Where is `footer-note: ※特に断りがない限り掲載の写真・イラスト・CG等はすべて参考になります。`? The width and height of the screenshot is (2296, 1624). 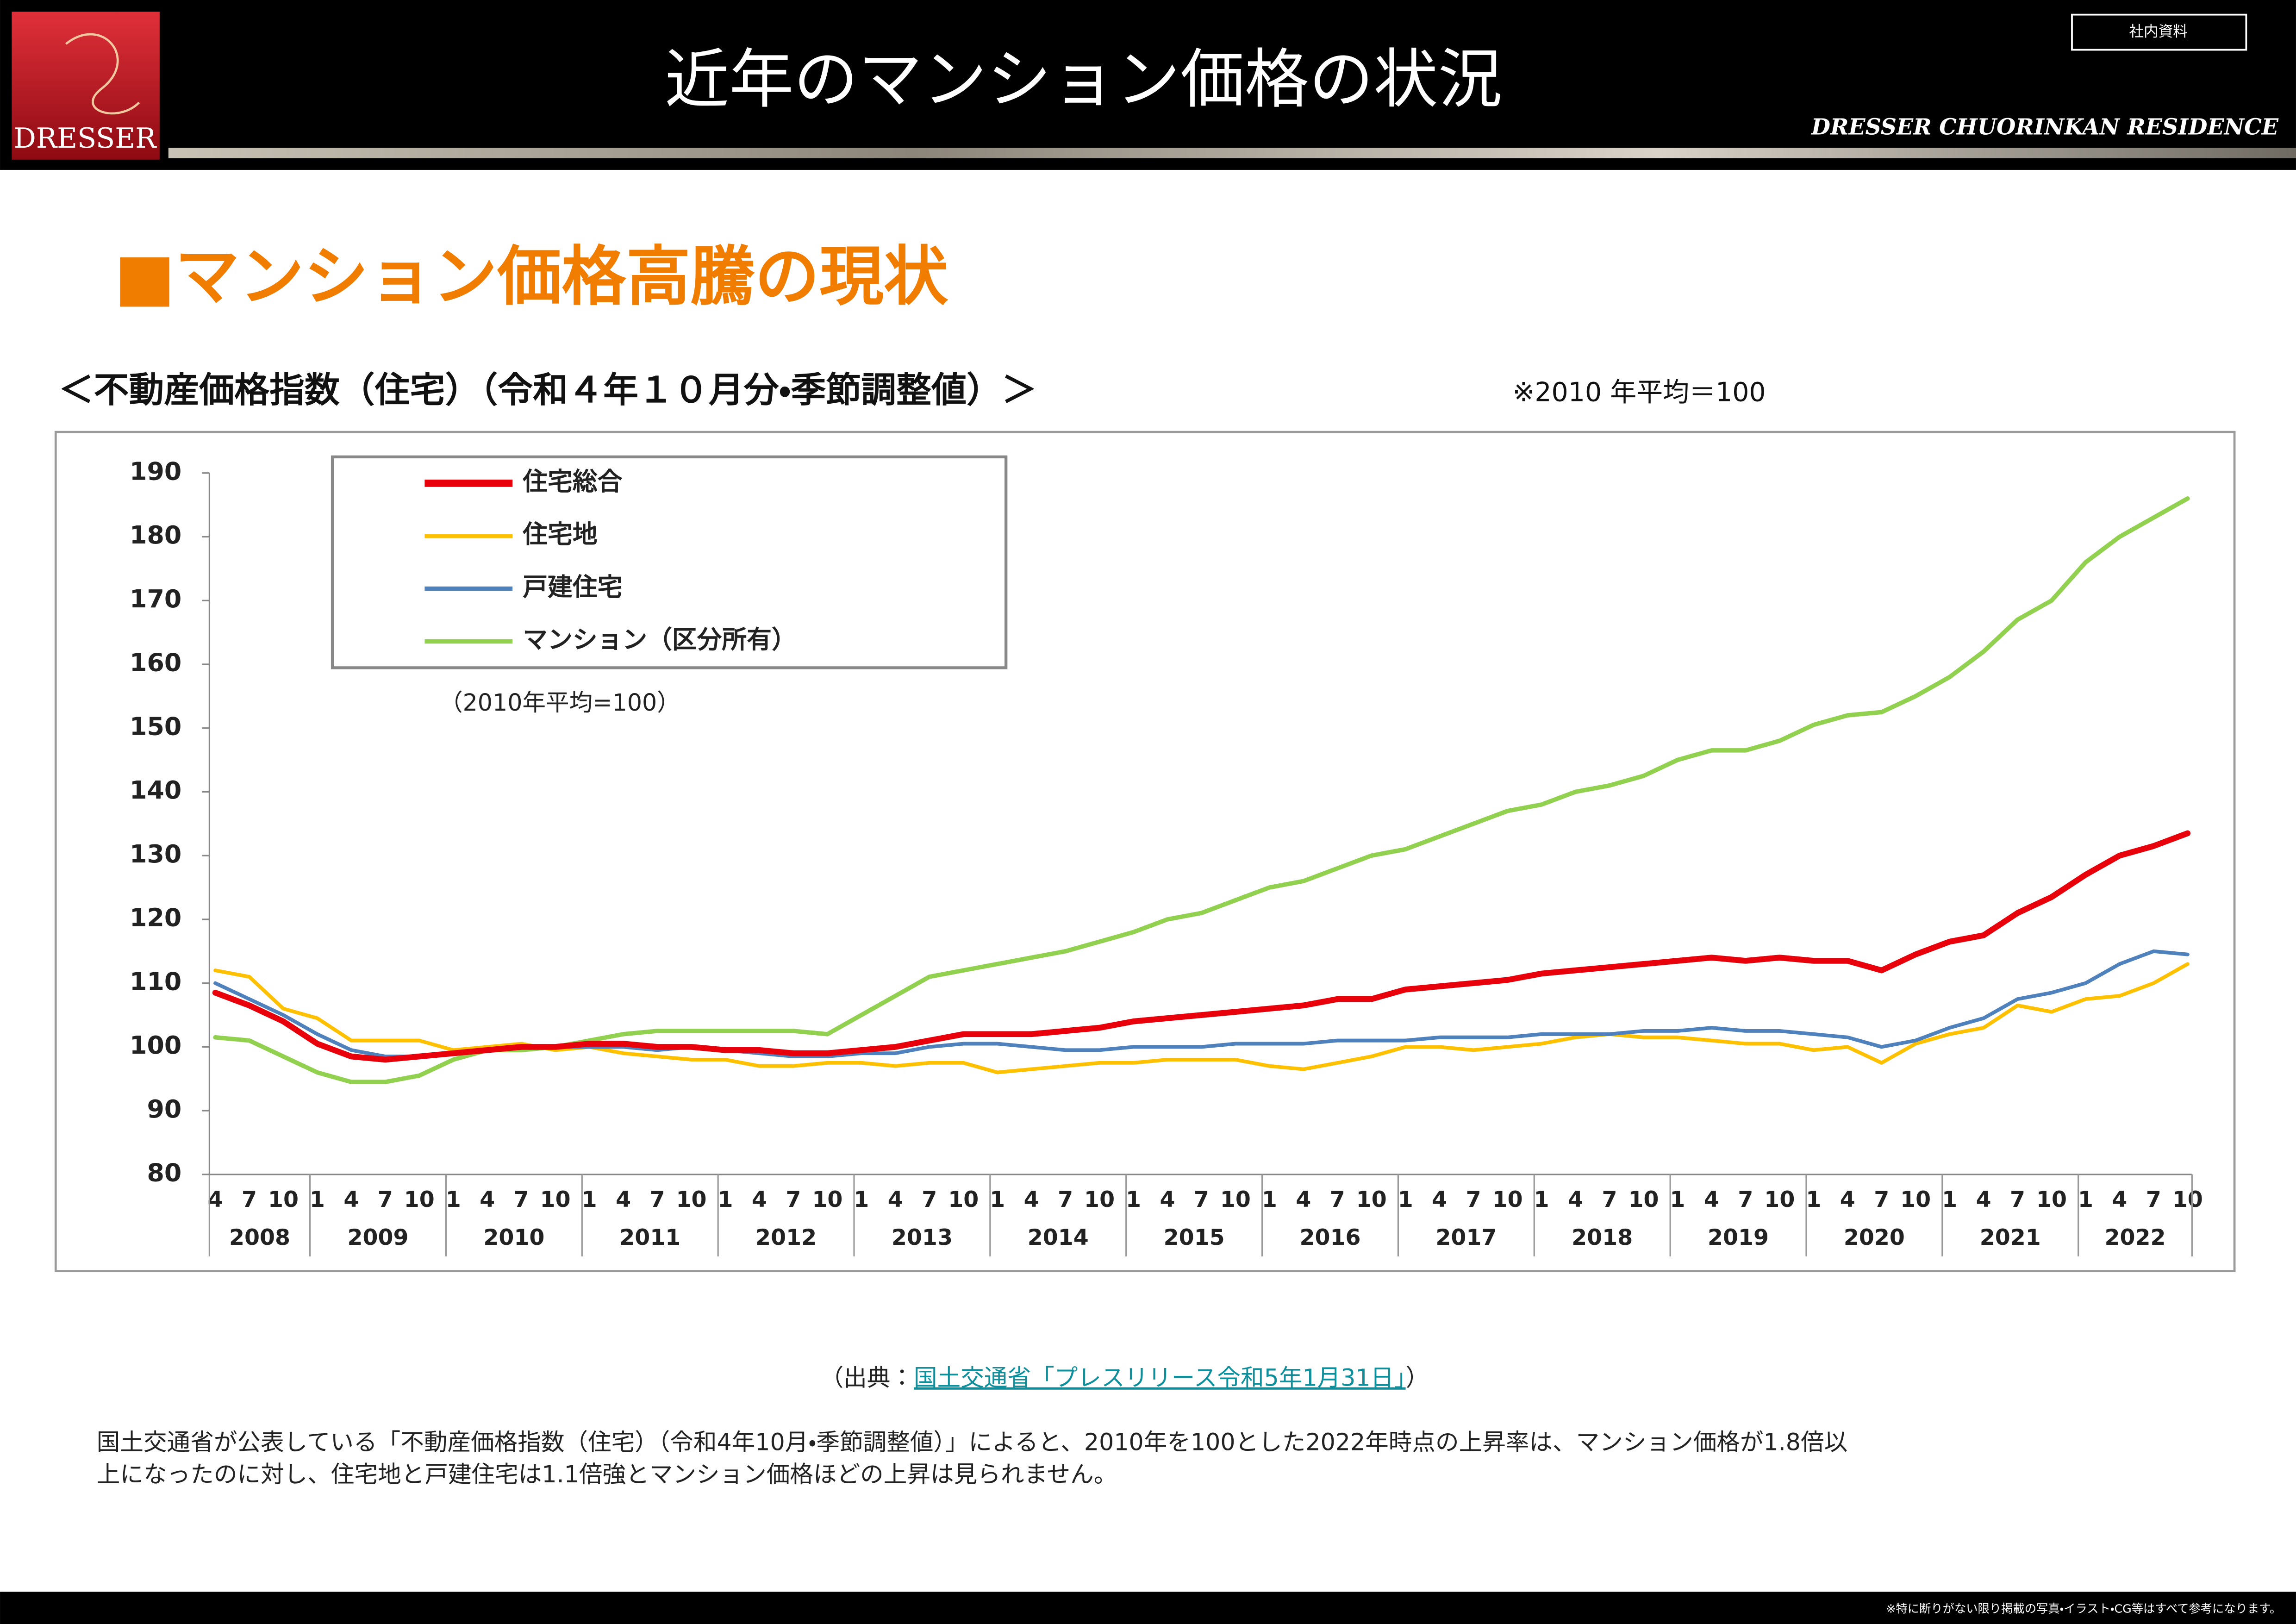 footer-note: ※特に断りがない限り掲載の写真・イラスト・CG等はすべて参考になります。 is located at coordinates (2083, 1608).